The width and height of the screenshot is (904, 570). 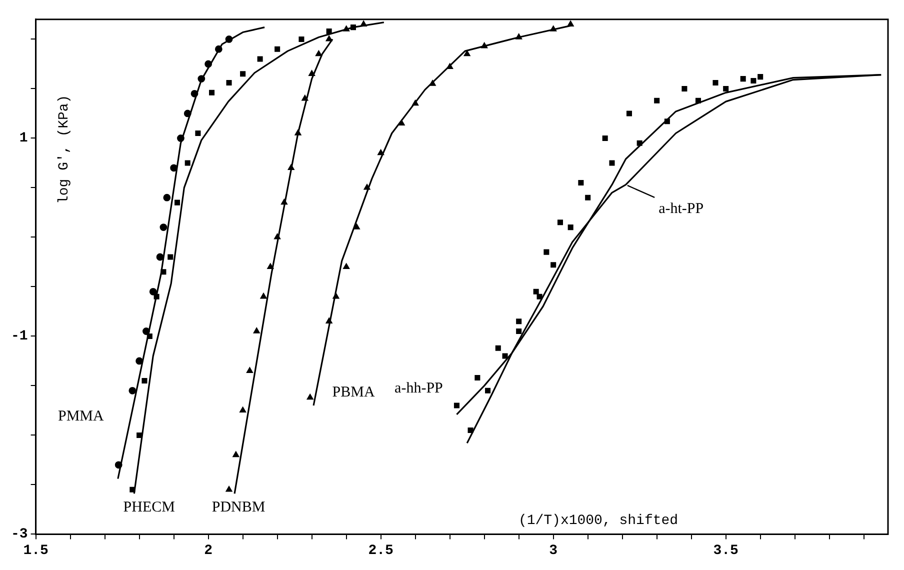 What do you see at coordinates (681, 209) in the screenshot?
I see `text: a-ht-PP` at bounding box center [681, 209].